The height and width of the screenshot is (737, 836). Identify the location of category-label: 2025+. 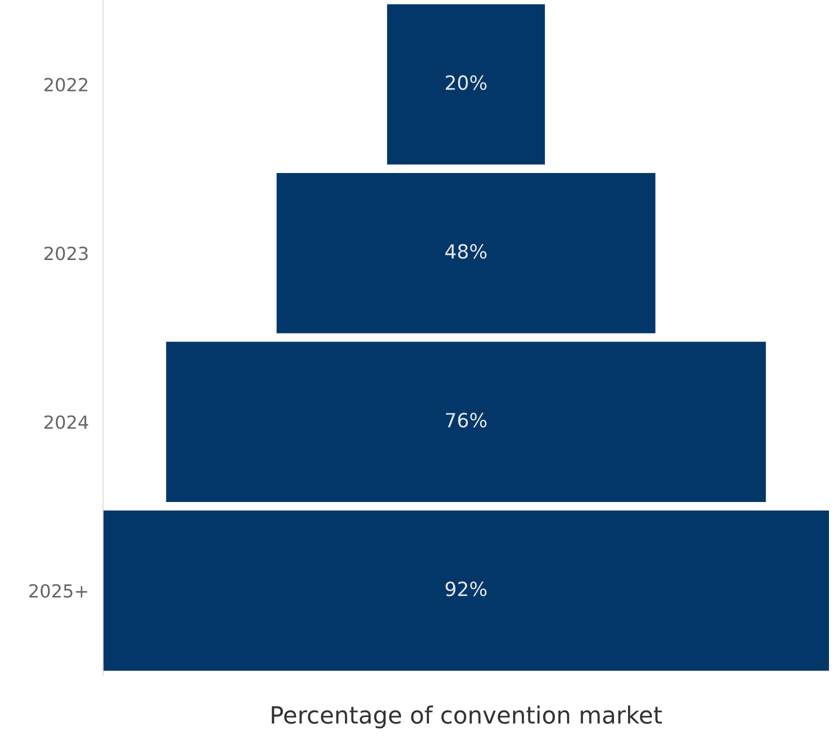
(58, 591).